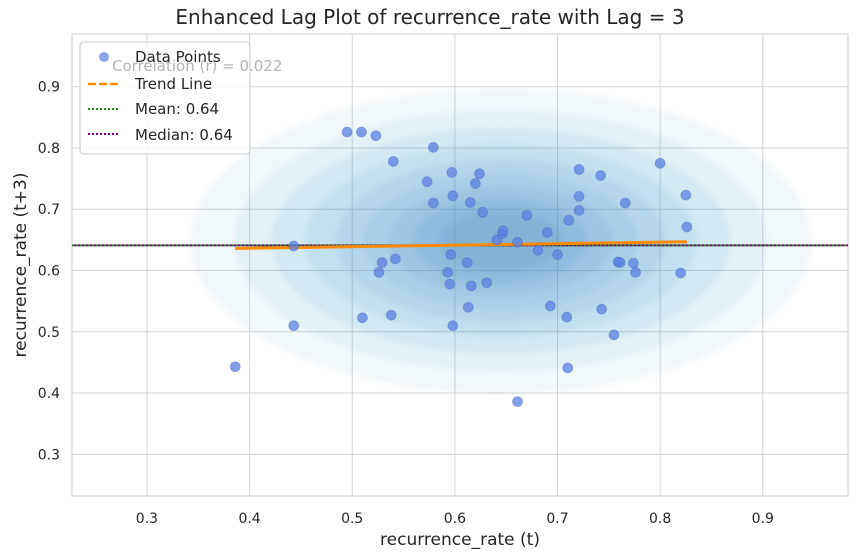  I want to click on x-tick-labels: 0.3 0.4 0.5 0.6 0.7 0.8 0.9, so click(455, 519).